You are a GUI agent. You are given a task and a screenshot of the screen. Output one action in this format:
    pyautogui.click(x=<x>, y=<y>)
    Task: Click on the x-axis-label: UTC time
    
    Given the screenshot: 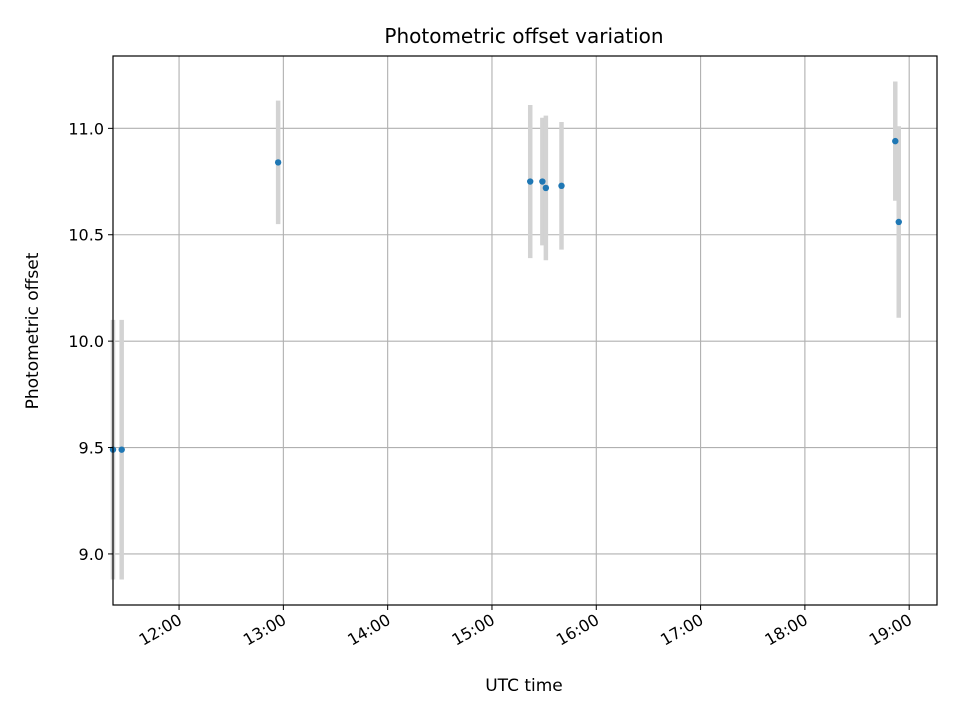 What is the action you would take?
    pyautogui.click(x=524, y=686)
    